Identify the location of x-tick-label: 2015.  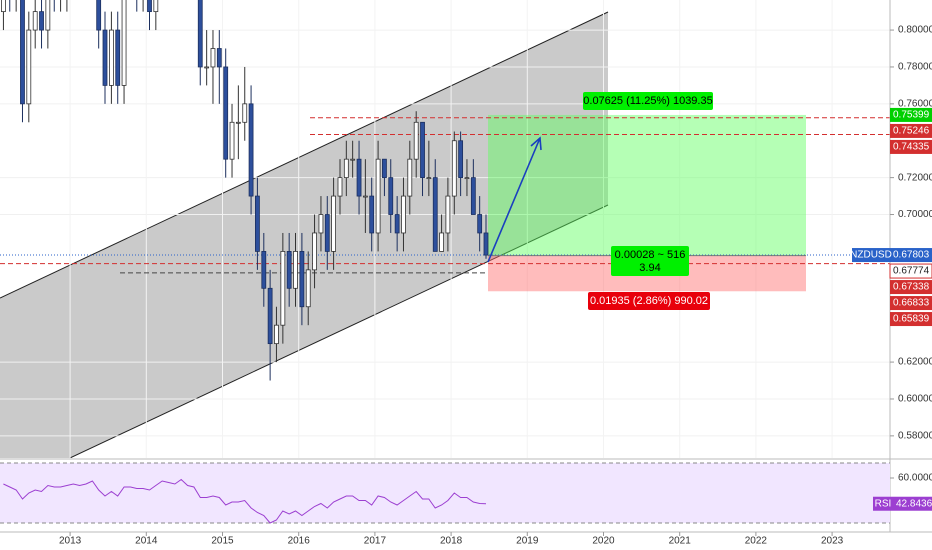
(222, 541).